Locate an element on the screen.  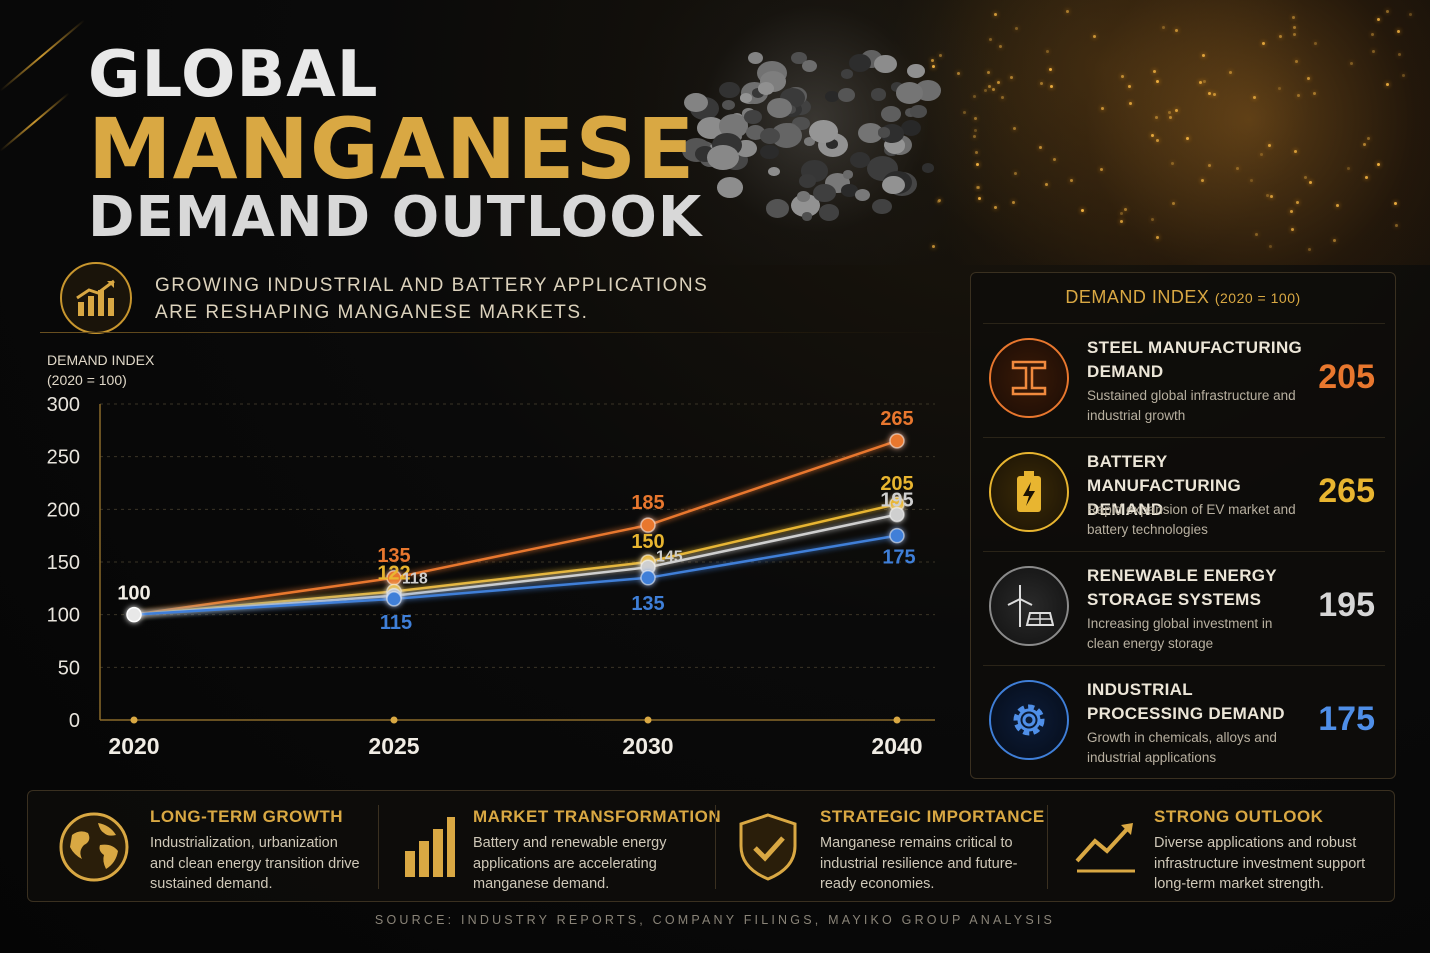
y-axis-title-line-2: (2020 = 100) is located at coordinates (87, 380).